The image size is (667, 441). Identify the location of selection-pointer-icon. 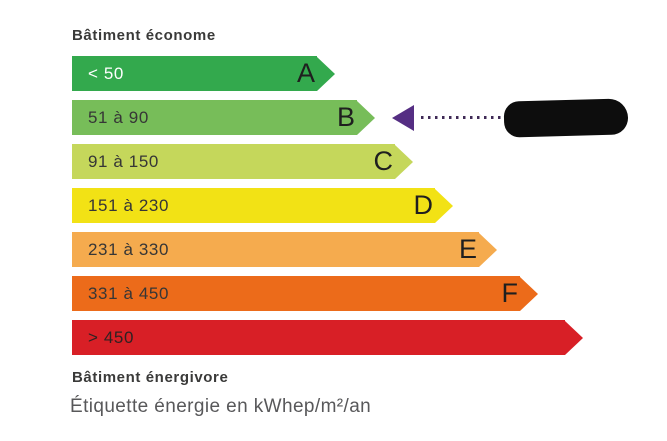
(403, 117).